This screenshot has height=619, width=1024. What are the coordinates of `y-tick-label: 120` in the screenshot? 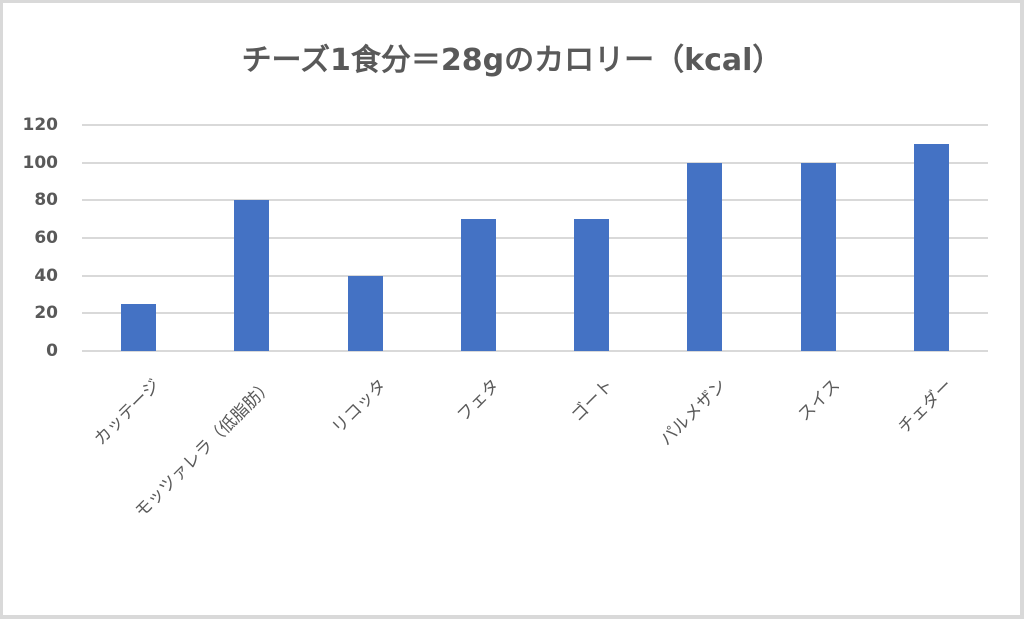 It's located at (40, 125).